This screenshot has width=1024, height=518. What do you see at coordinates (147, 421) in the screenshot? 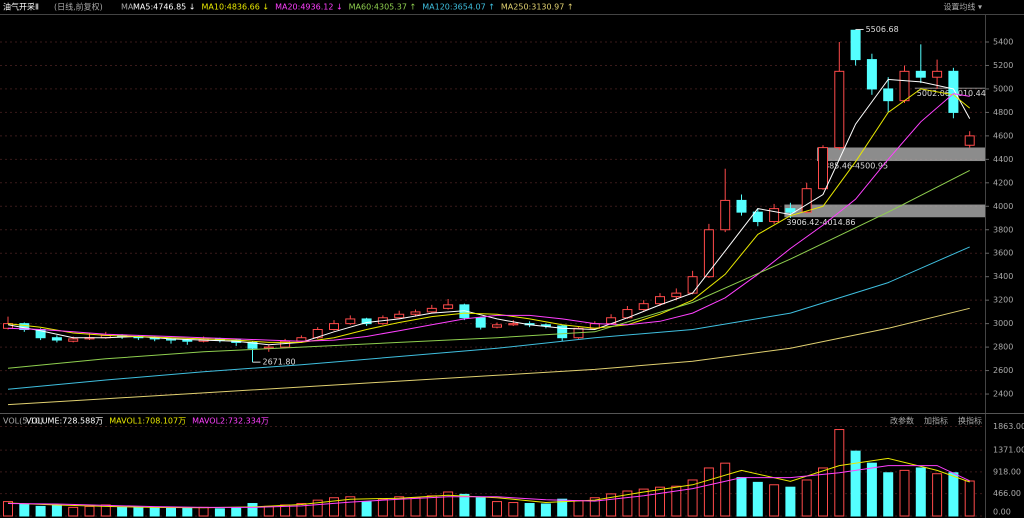
I see `volume-legend: MAVOL1:708.107万` at bounding box center [147, 421].